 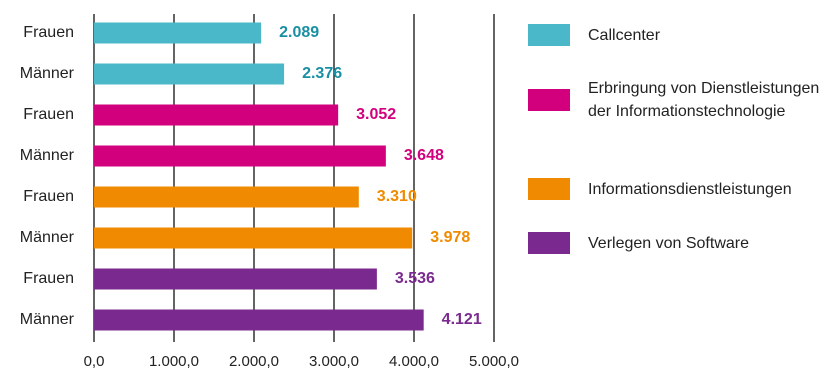 What do you see at coordinates (549, 35) in the screenshot?
I see `legend-swatch-callcenter` at bounding box center [549, 35].